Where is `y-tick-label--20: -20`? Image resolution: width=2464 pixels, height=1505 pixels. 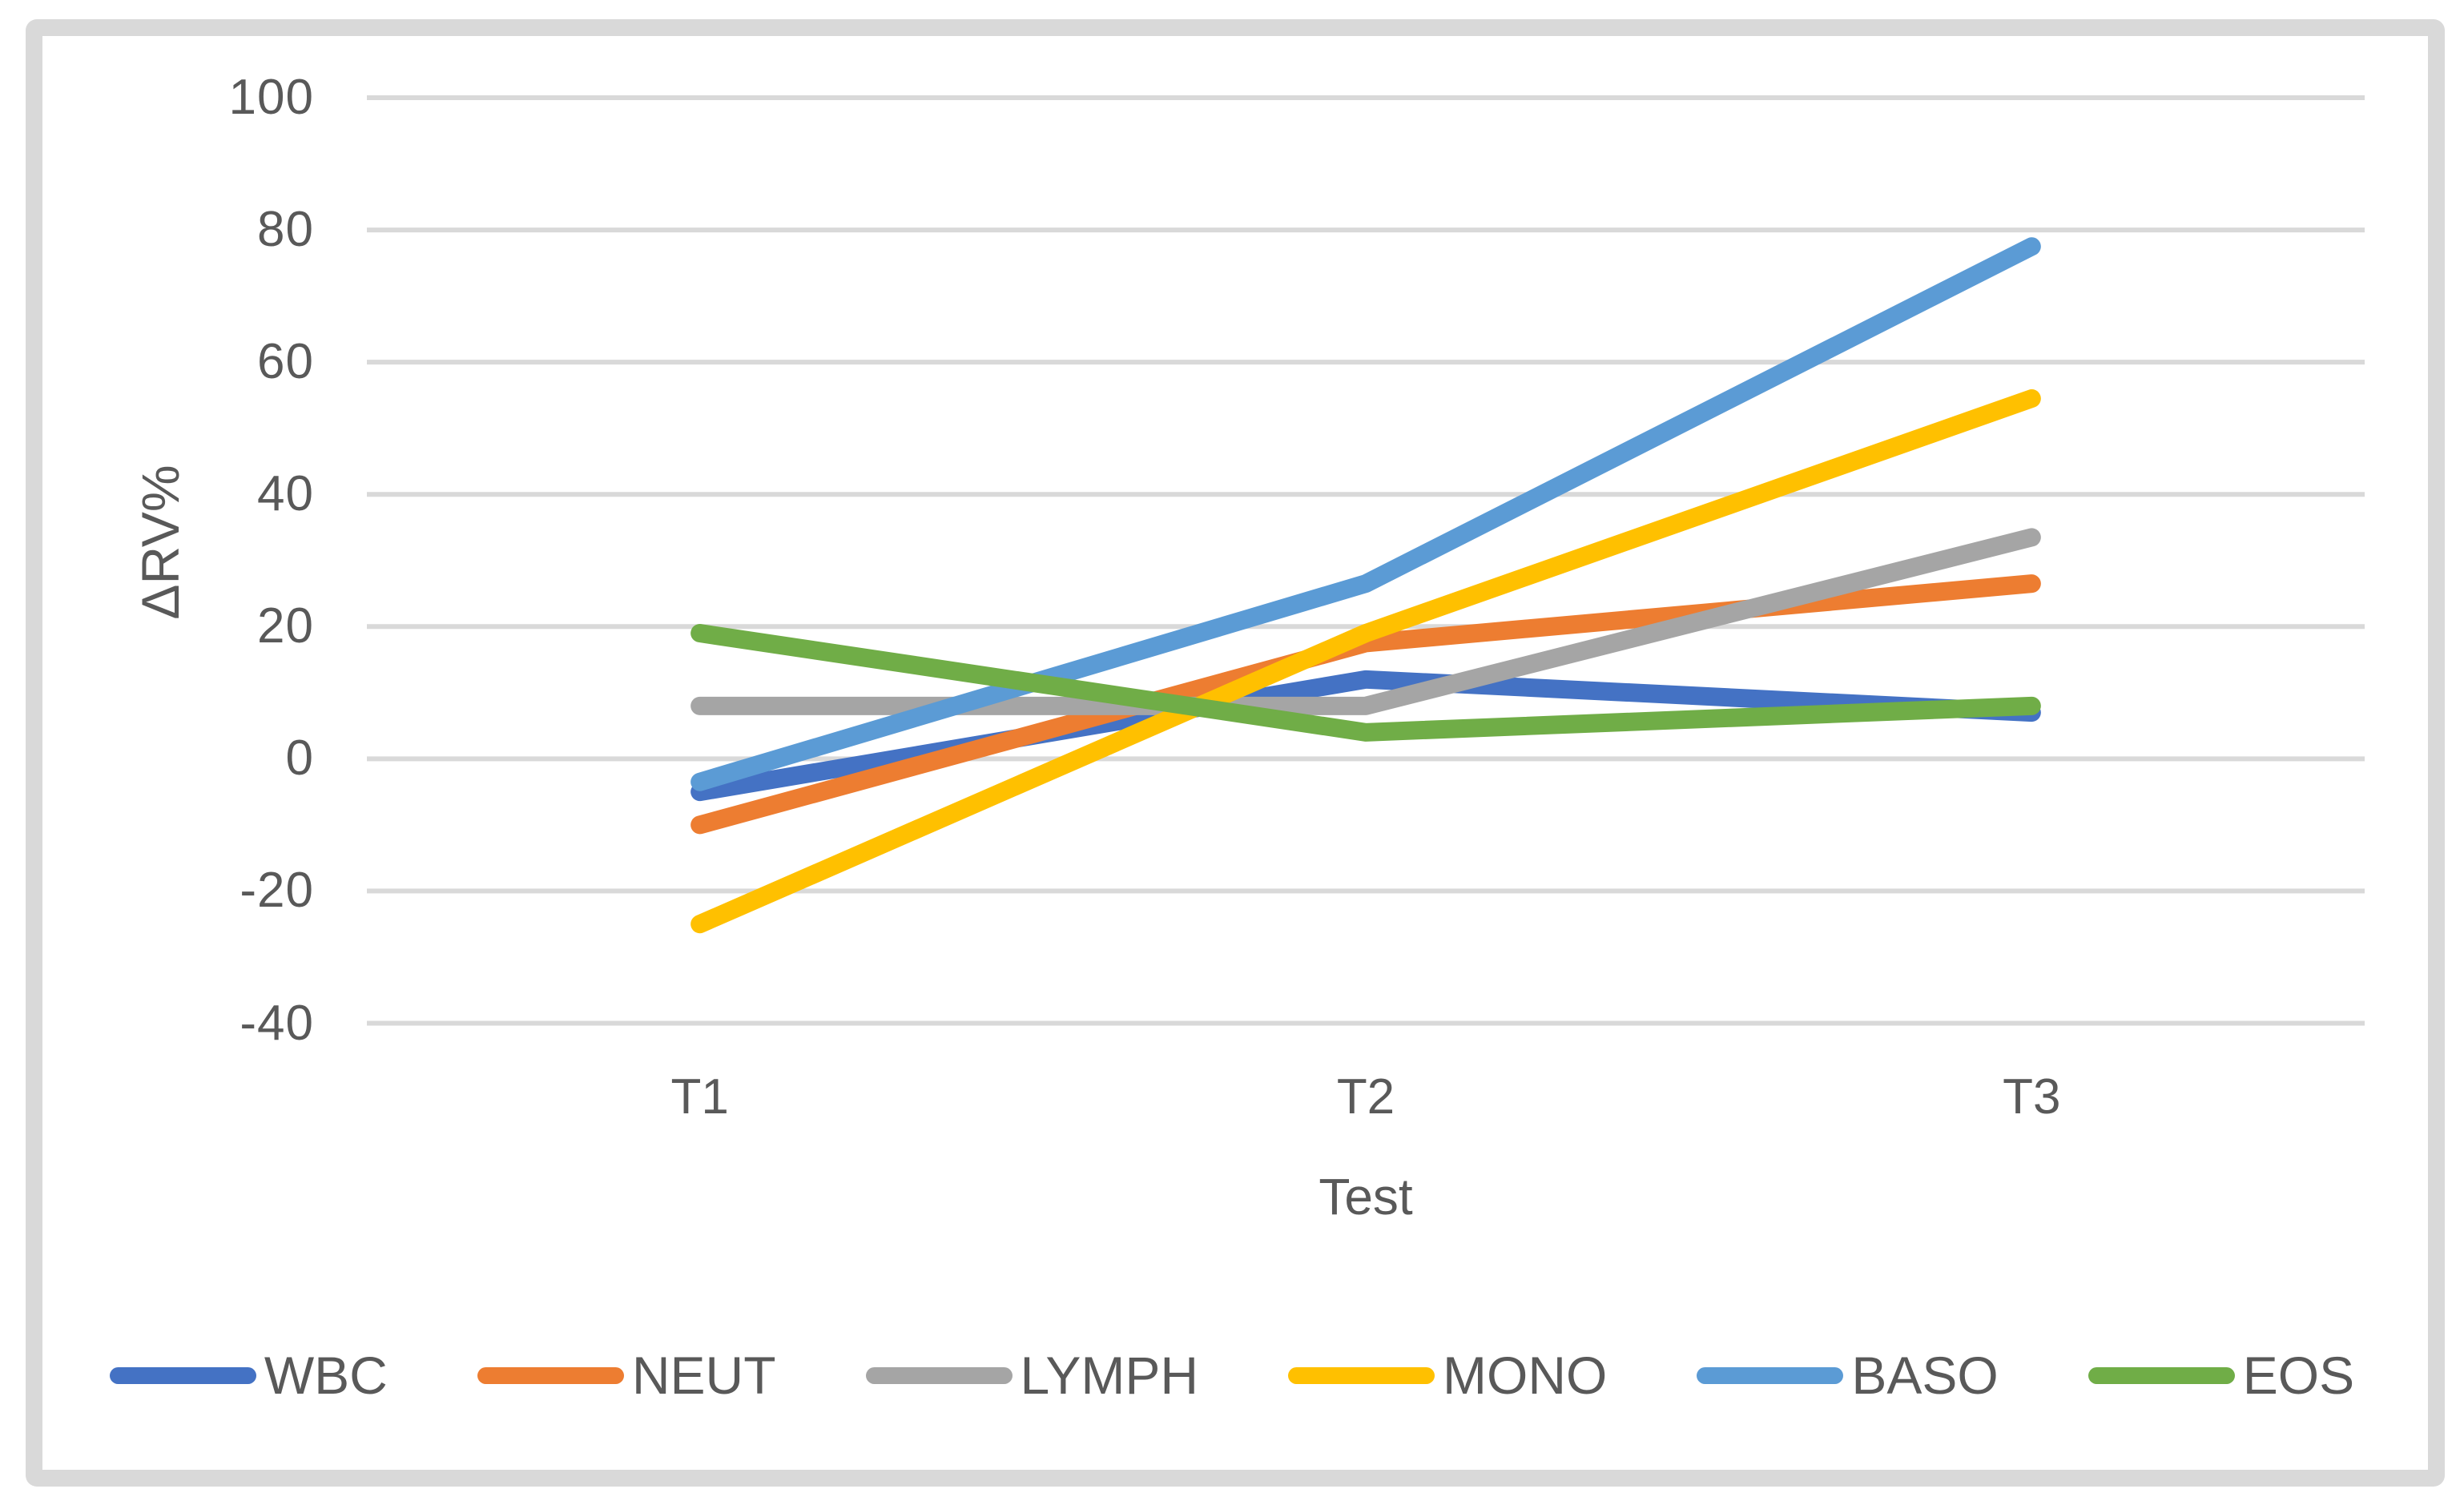 y-tick-label--20: -20 is located at coordinates (277, 891).